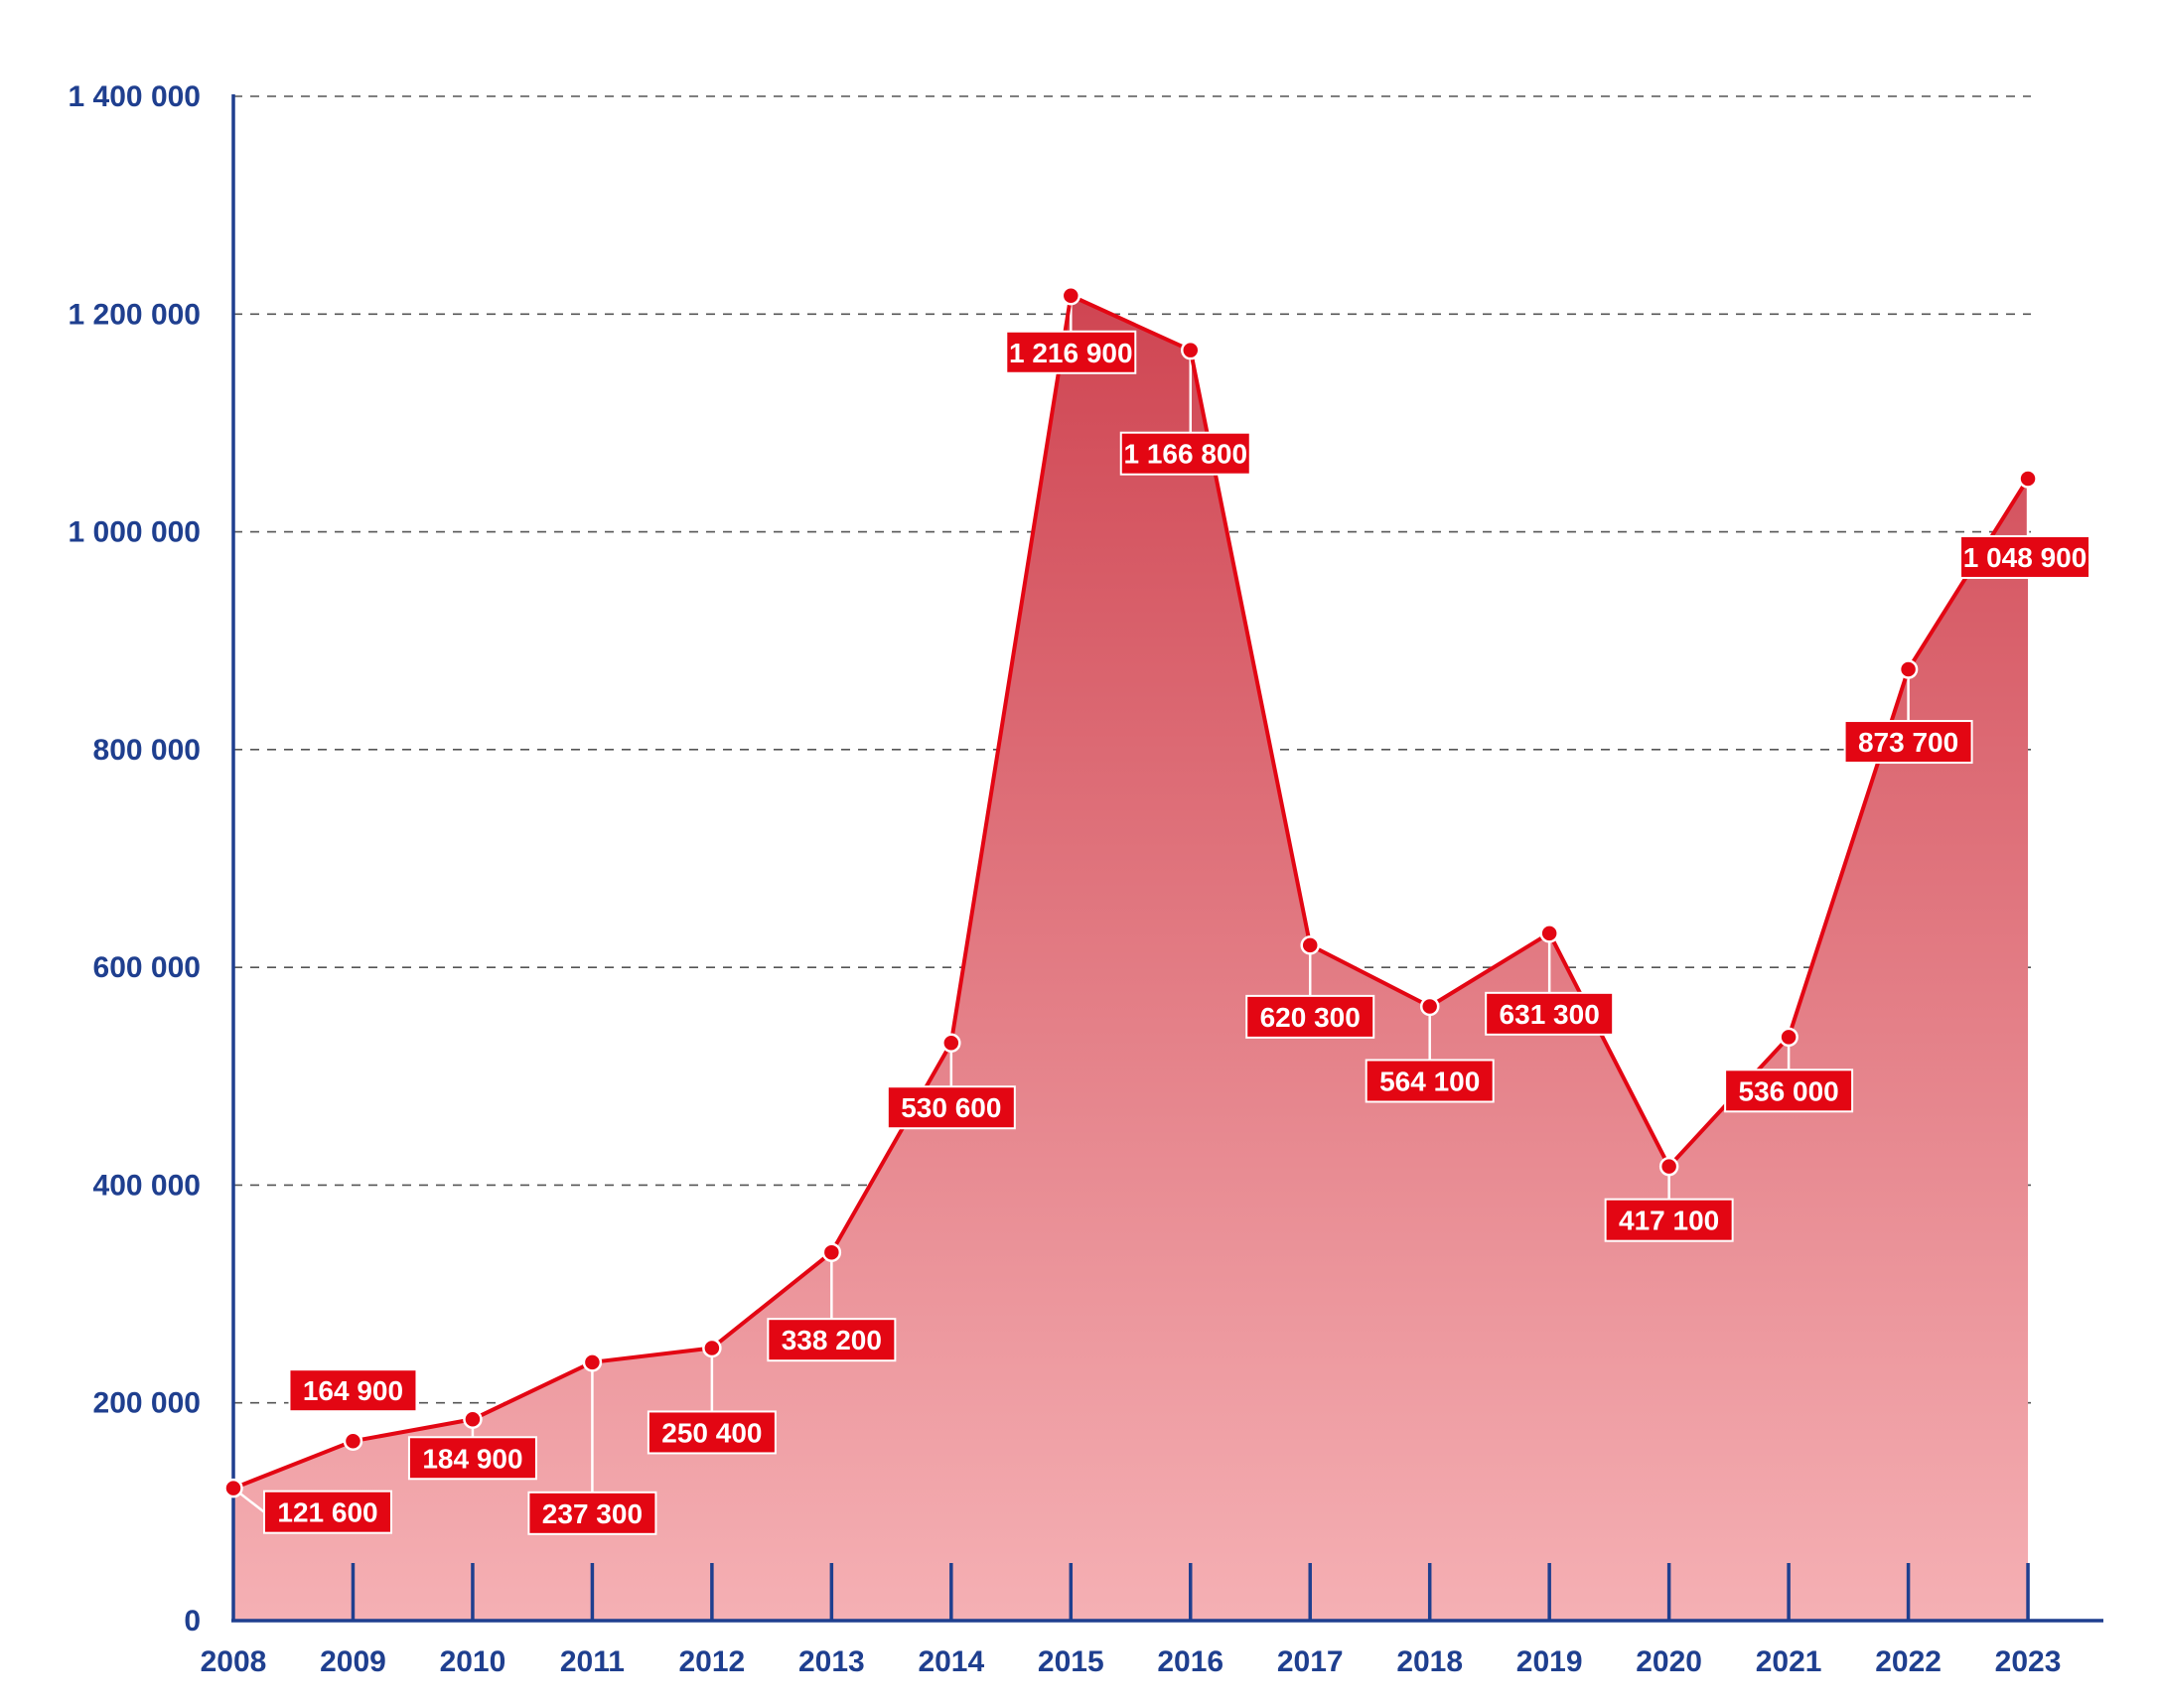 Image resolution: width=2158 pixels, height=1708 pixels. I want to click on data-label: 338 200, so click(832, 1340).